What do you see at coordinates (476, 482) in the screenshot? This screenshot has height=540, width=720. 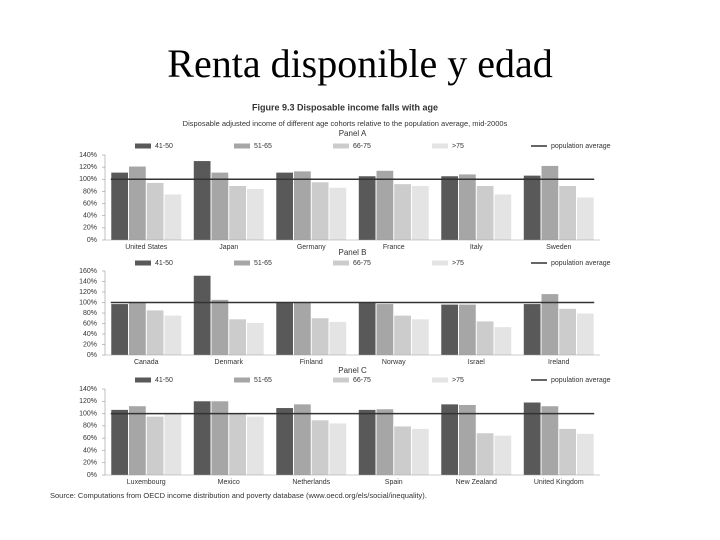 I see `x-tick-label: New Zealand` at bounding box center [476, 482].